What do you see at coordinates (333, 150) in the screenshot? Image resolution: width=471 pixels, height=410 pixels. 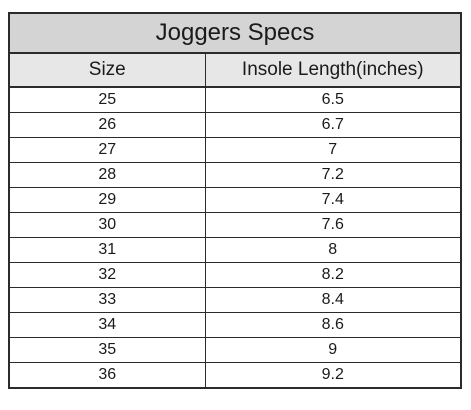 I see `insole-length-cell: 7` at bounding box center [333, 150].